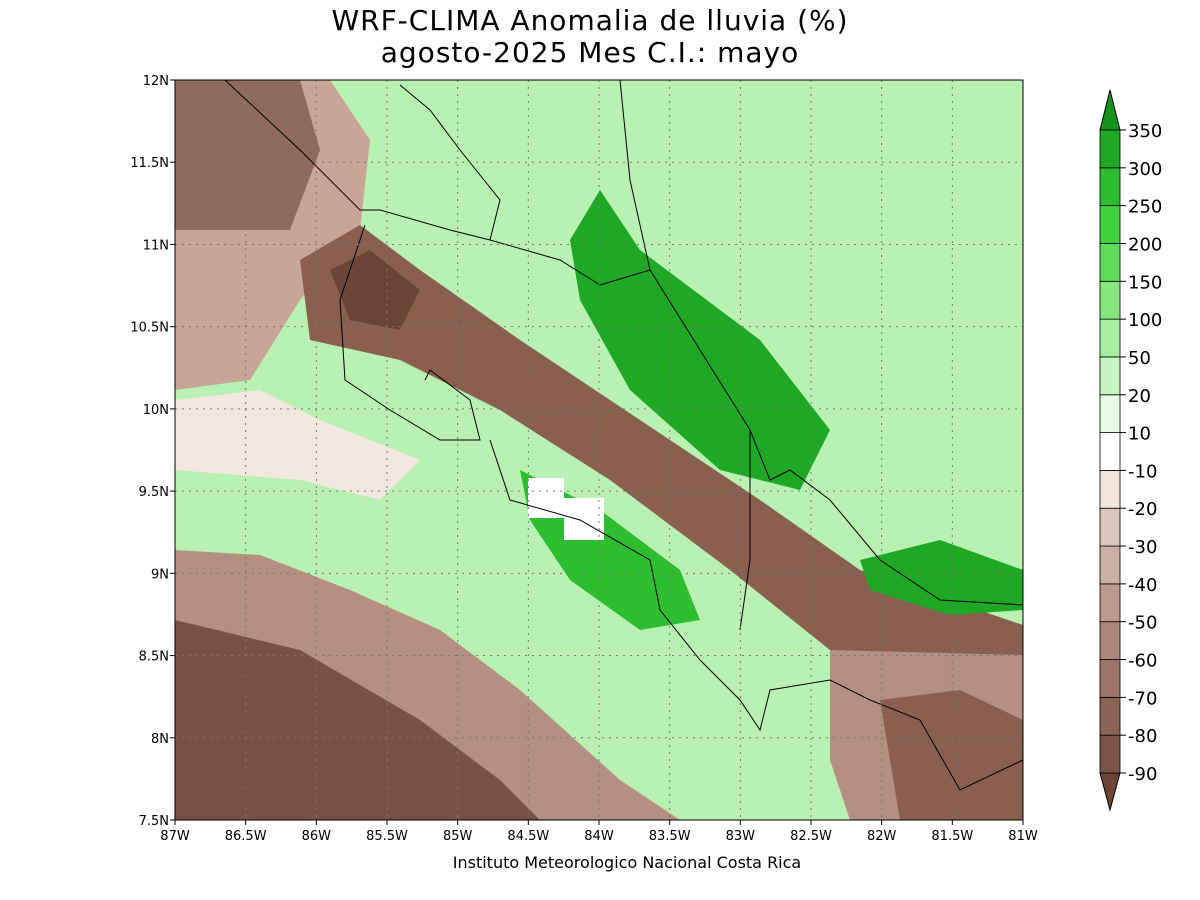 The image size is (1200, 900). Describe the element at coordinates (1145, 320) in the screenshot. I see `colorbar-label: 100` at that location.